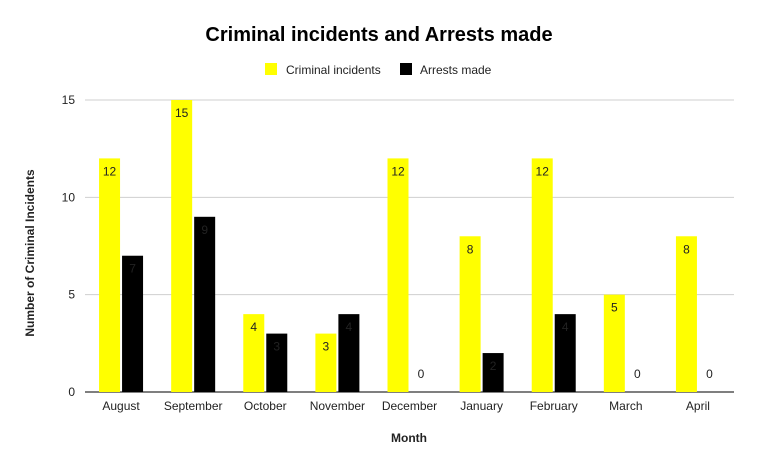 Image resolution: width=757 pixels, height=468 pixels. Describe the element at coordinates (614, 308) in the screenshot. I see `bar-value-label: 5` at that location.